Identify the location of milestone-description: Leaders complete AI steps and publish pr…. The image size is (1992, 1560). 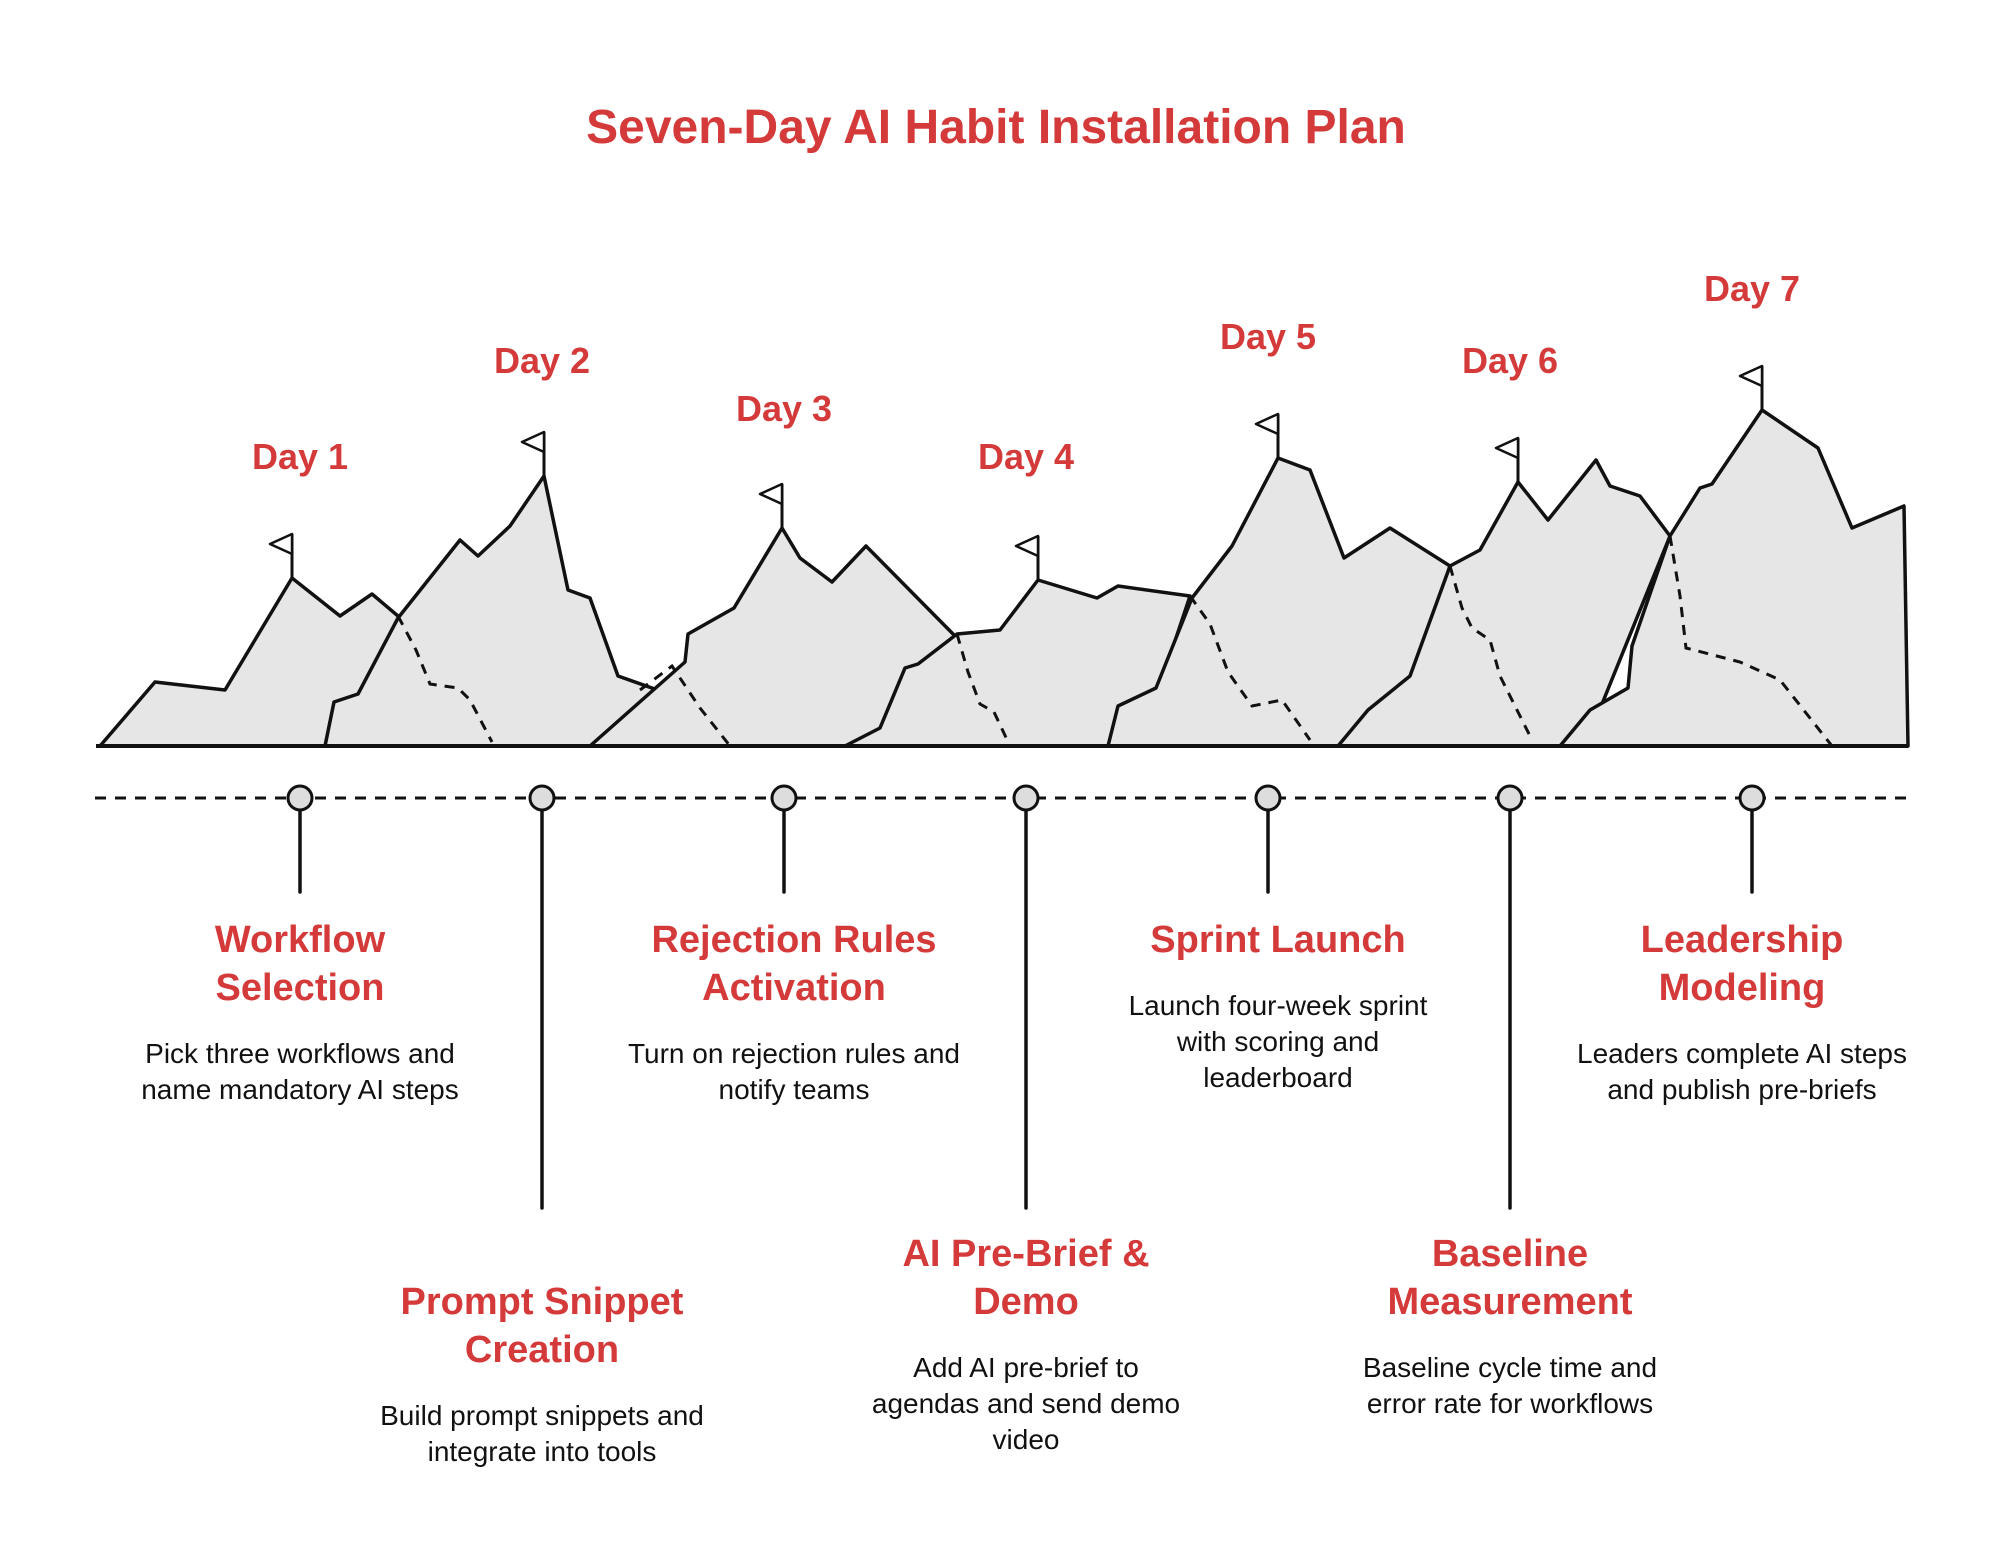
(1742, 1071).